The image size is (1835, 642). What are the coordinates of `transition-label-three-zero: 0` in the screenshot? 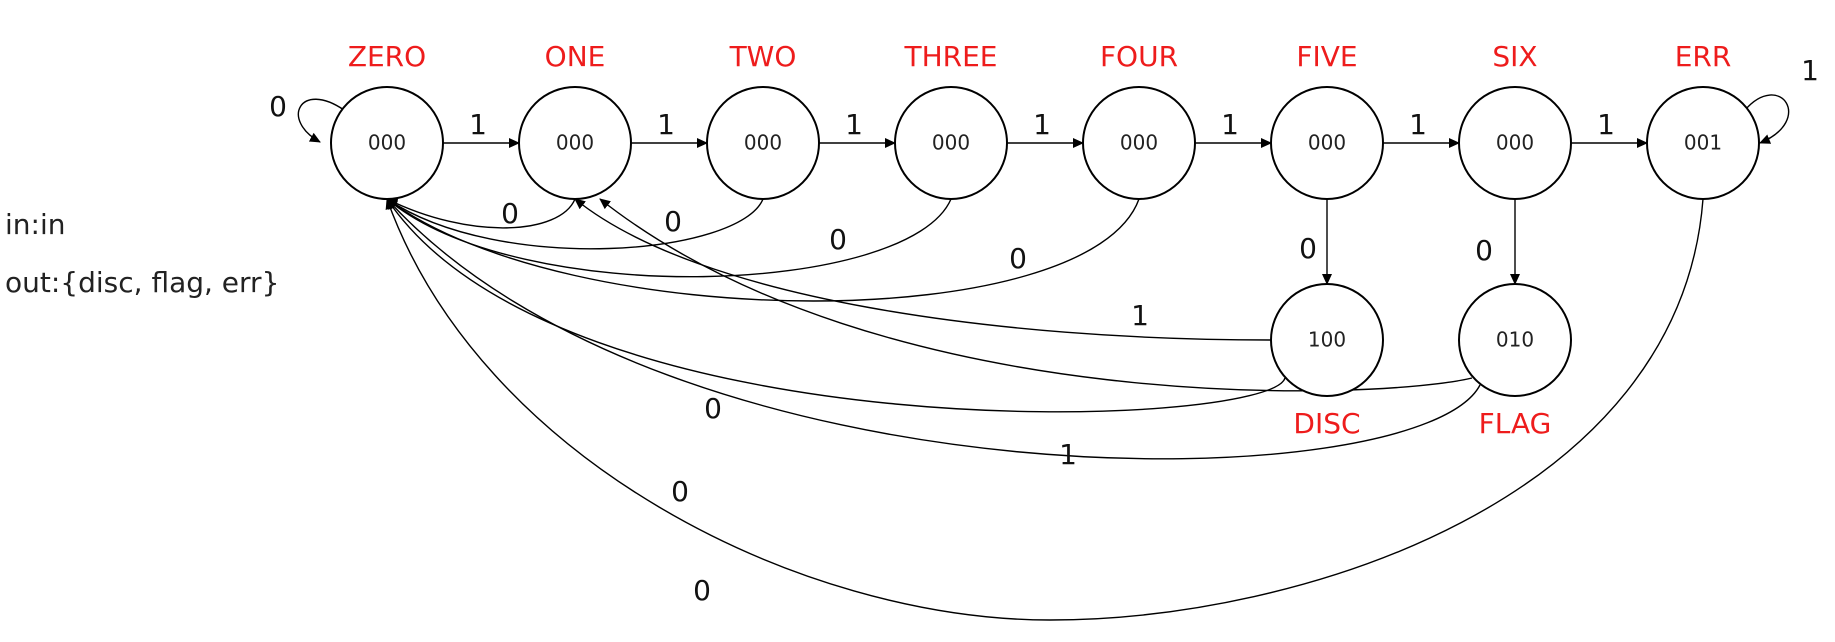 It's located at (838, 239).